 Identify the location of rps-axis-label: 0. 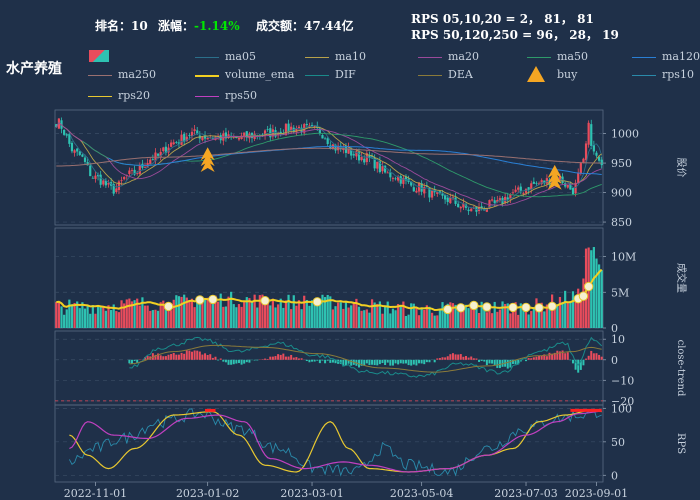
(614, 475).